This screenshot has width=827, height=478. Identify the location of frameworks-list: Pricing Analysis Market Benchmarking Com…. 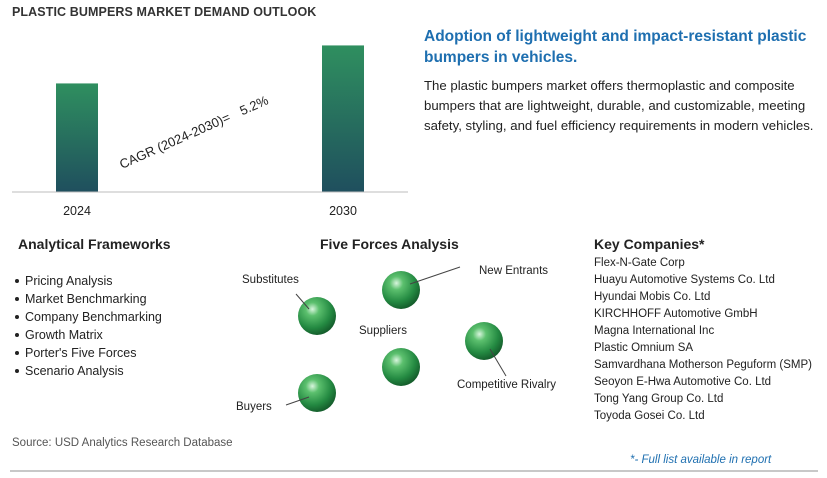
(87, 326).